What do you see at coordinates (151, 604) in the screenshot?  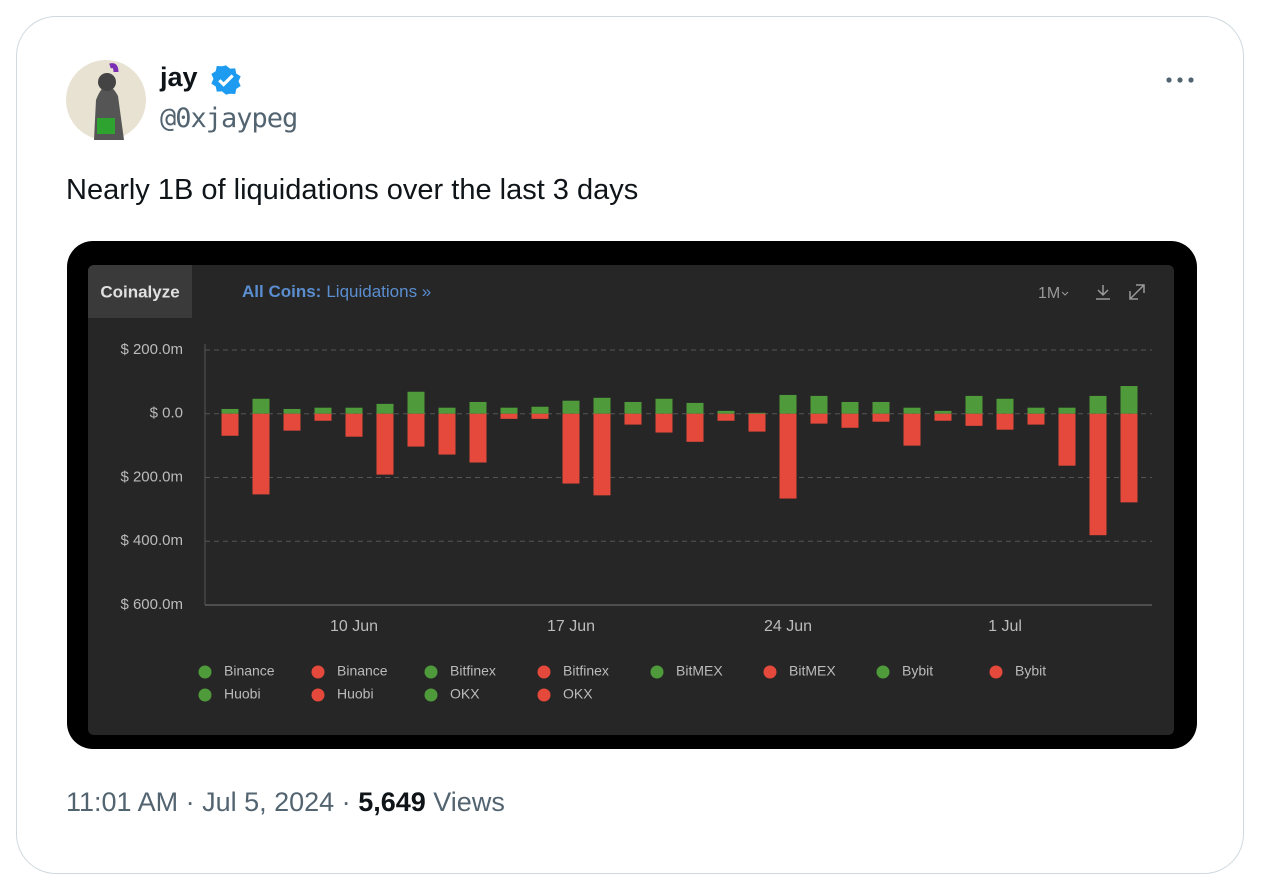 I see `y-tick-label: $ 600.0m` at bounding box center [151, 604].